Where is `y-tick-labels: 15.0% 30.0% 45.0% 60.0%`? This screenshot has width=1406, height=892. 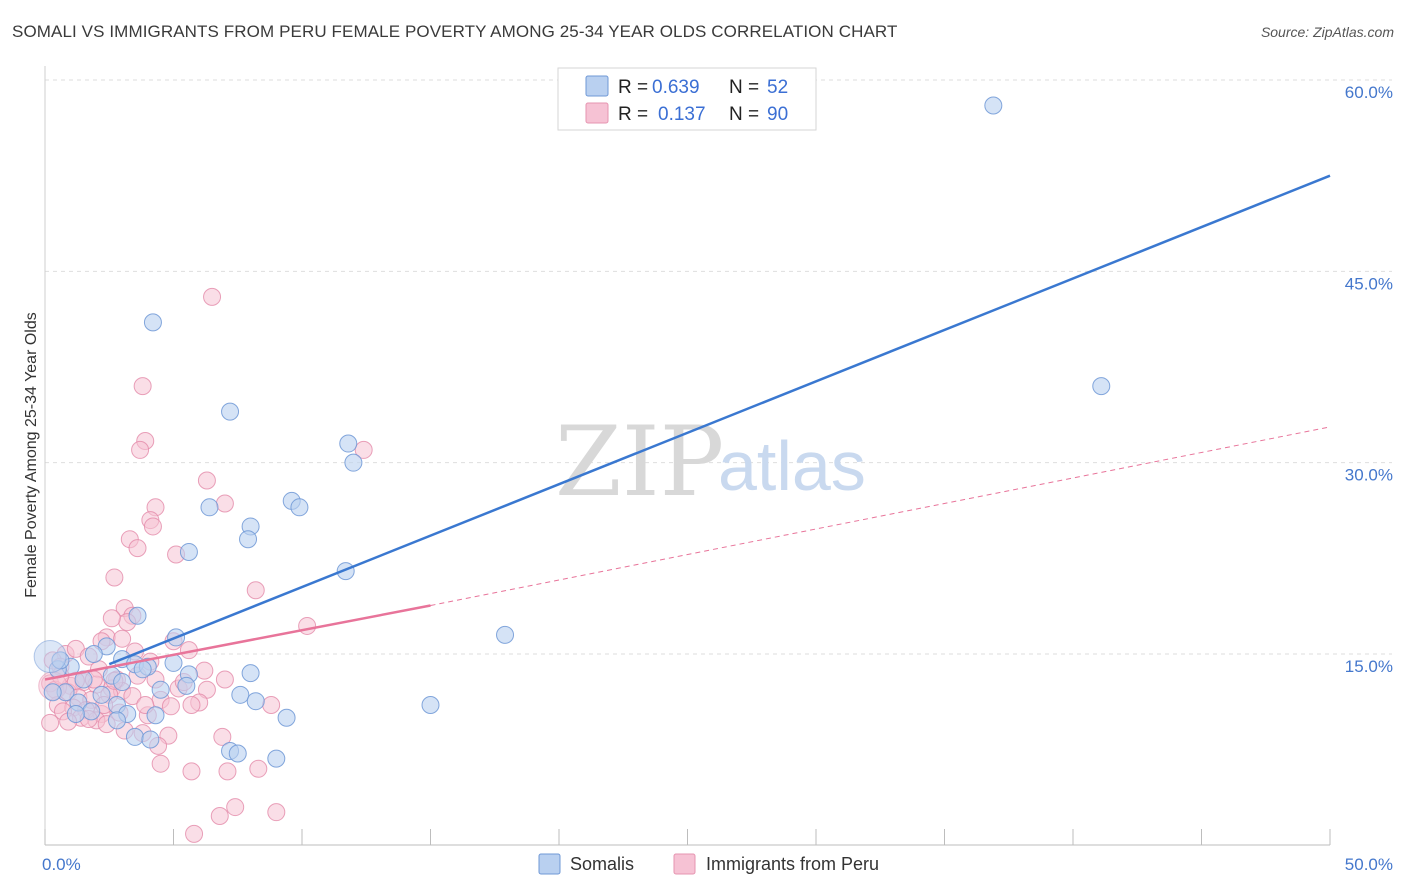 y-tick-labels: 15.0% 30.0% 45.0% 60.0% is located at coordinates (1369, 379).